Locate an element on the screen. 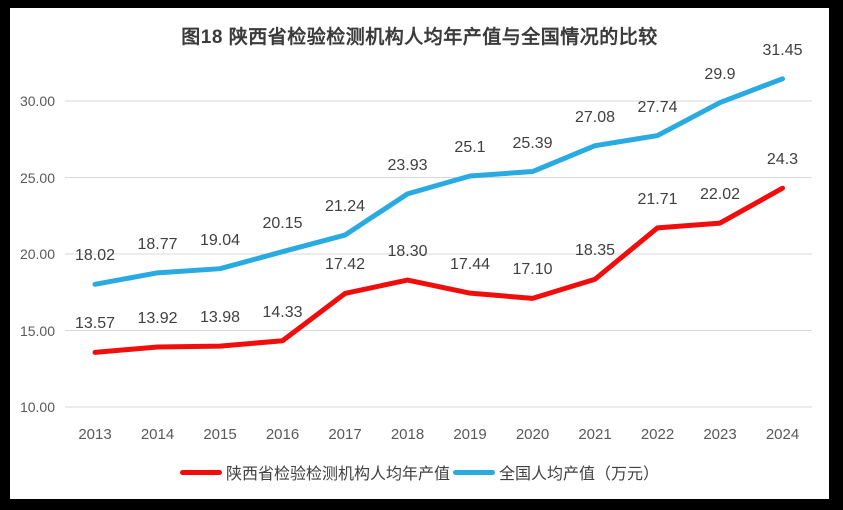  x-axis-label: 2014 is located at coordinates (157, 434).